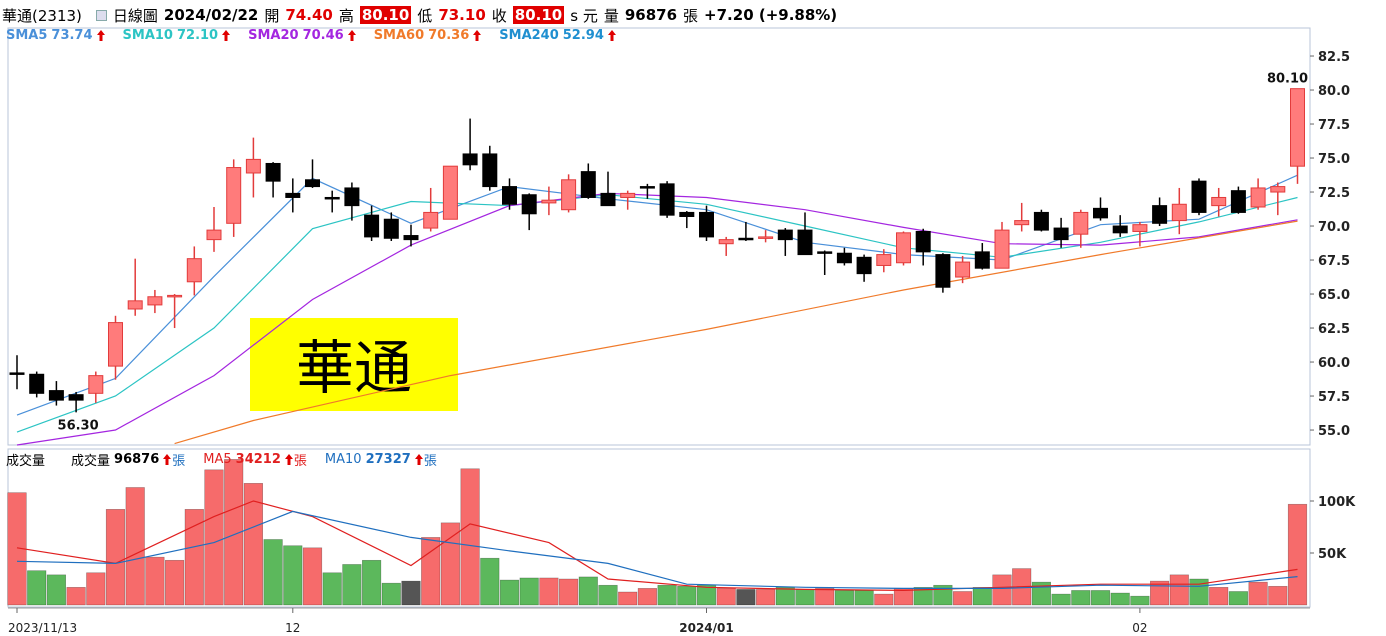 This screenshot has width=1386, height=636. Describe the element at coordinates (1334, 193) in the screenshot. I see `y-tick-label: 72.5` at that location.